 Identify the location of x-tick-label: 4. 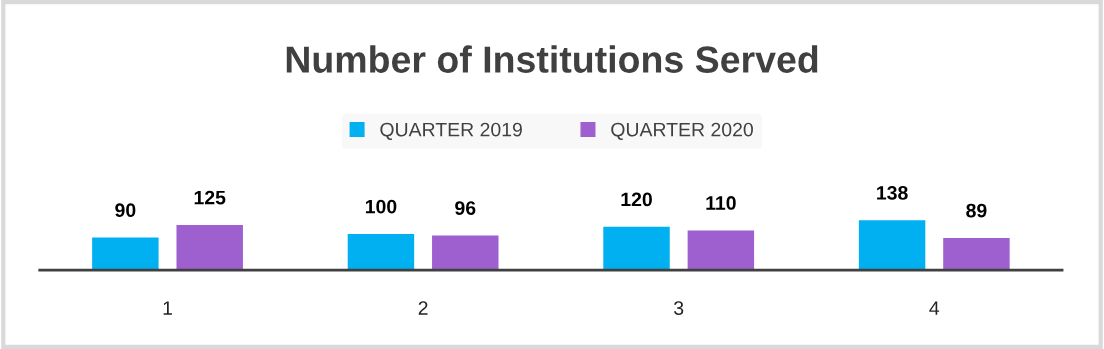
(934, 308).